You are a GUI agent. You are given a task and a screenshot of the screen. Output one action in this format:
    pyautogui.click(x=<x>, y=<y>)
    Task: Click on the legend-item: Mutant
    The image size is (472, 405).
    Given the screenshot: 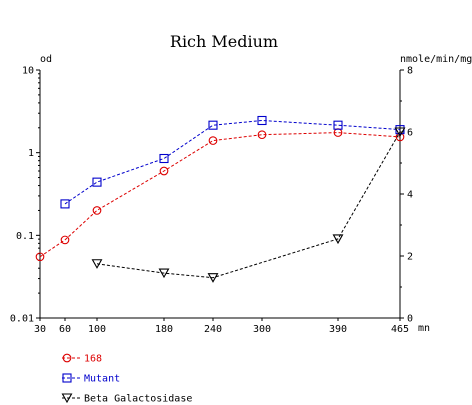 What is the action you would take?
    pyautogui.click(x=91, y=379)
    